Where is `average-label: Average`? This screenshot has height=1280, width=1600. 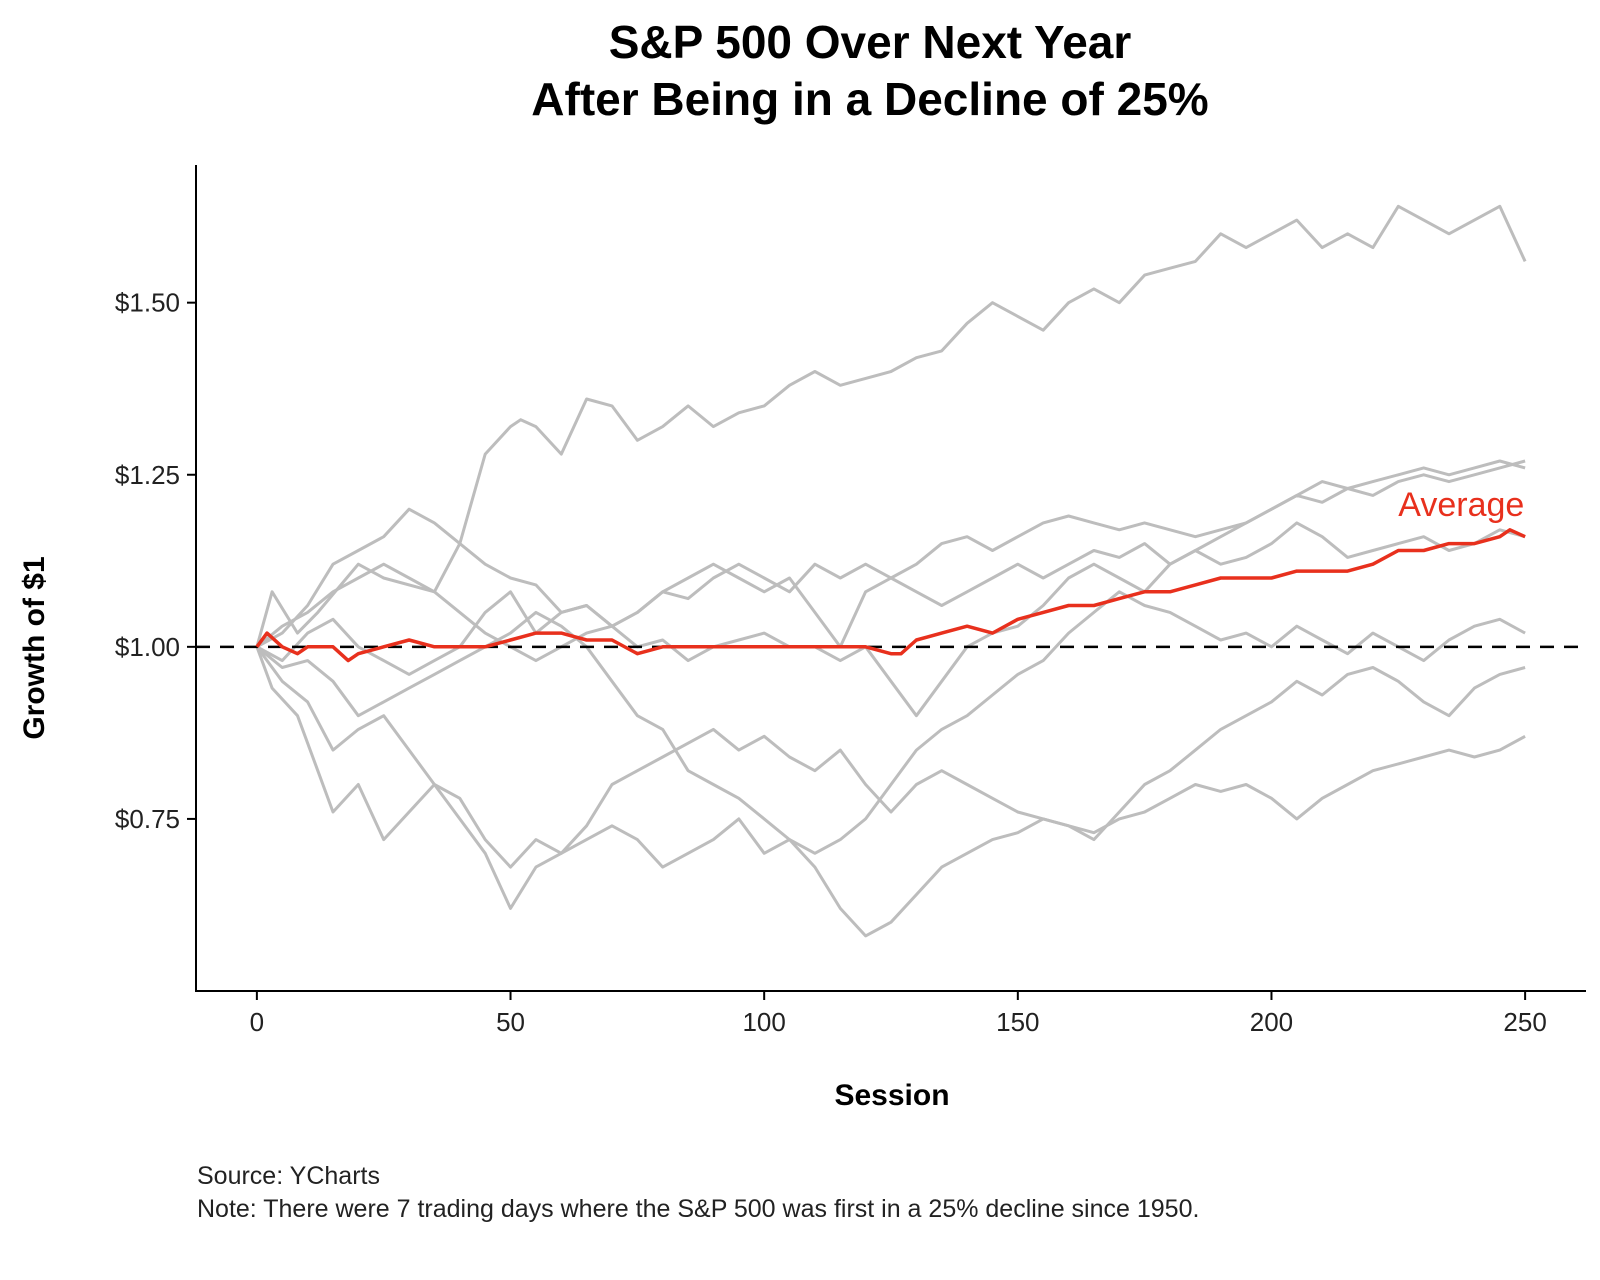 average-label: Average is located at coordinates (1461, 505).